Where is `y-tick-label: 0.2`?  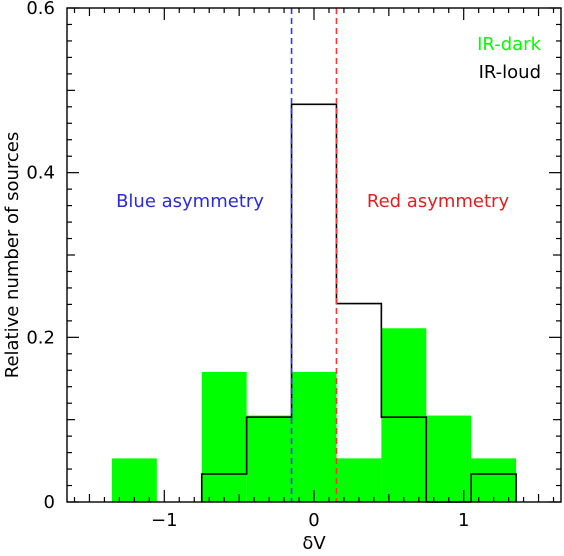 y-tick-label: 0.2 is located at coordinates (40, 337).